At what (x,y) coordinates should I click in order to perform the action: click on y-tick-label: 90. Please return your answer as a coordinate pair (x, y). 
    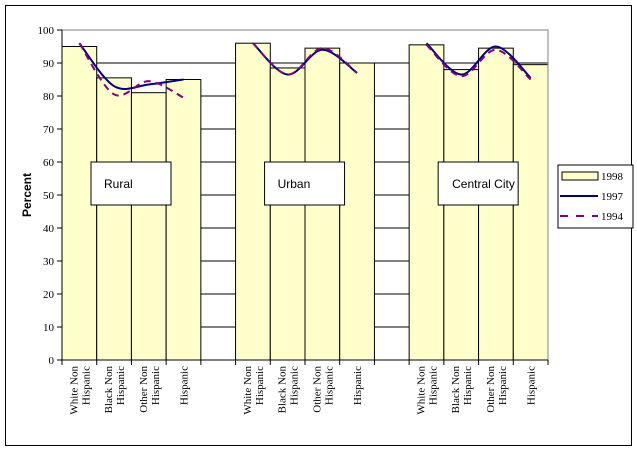
    Looking at the image, I should click on (49, 64).